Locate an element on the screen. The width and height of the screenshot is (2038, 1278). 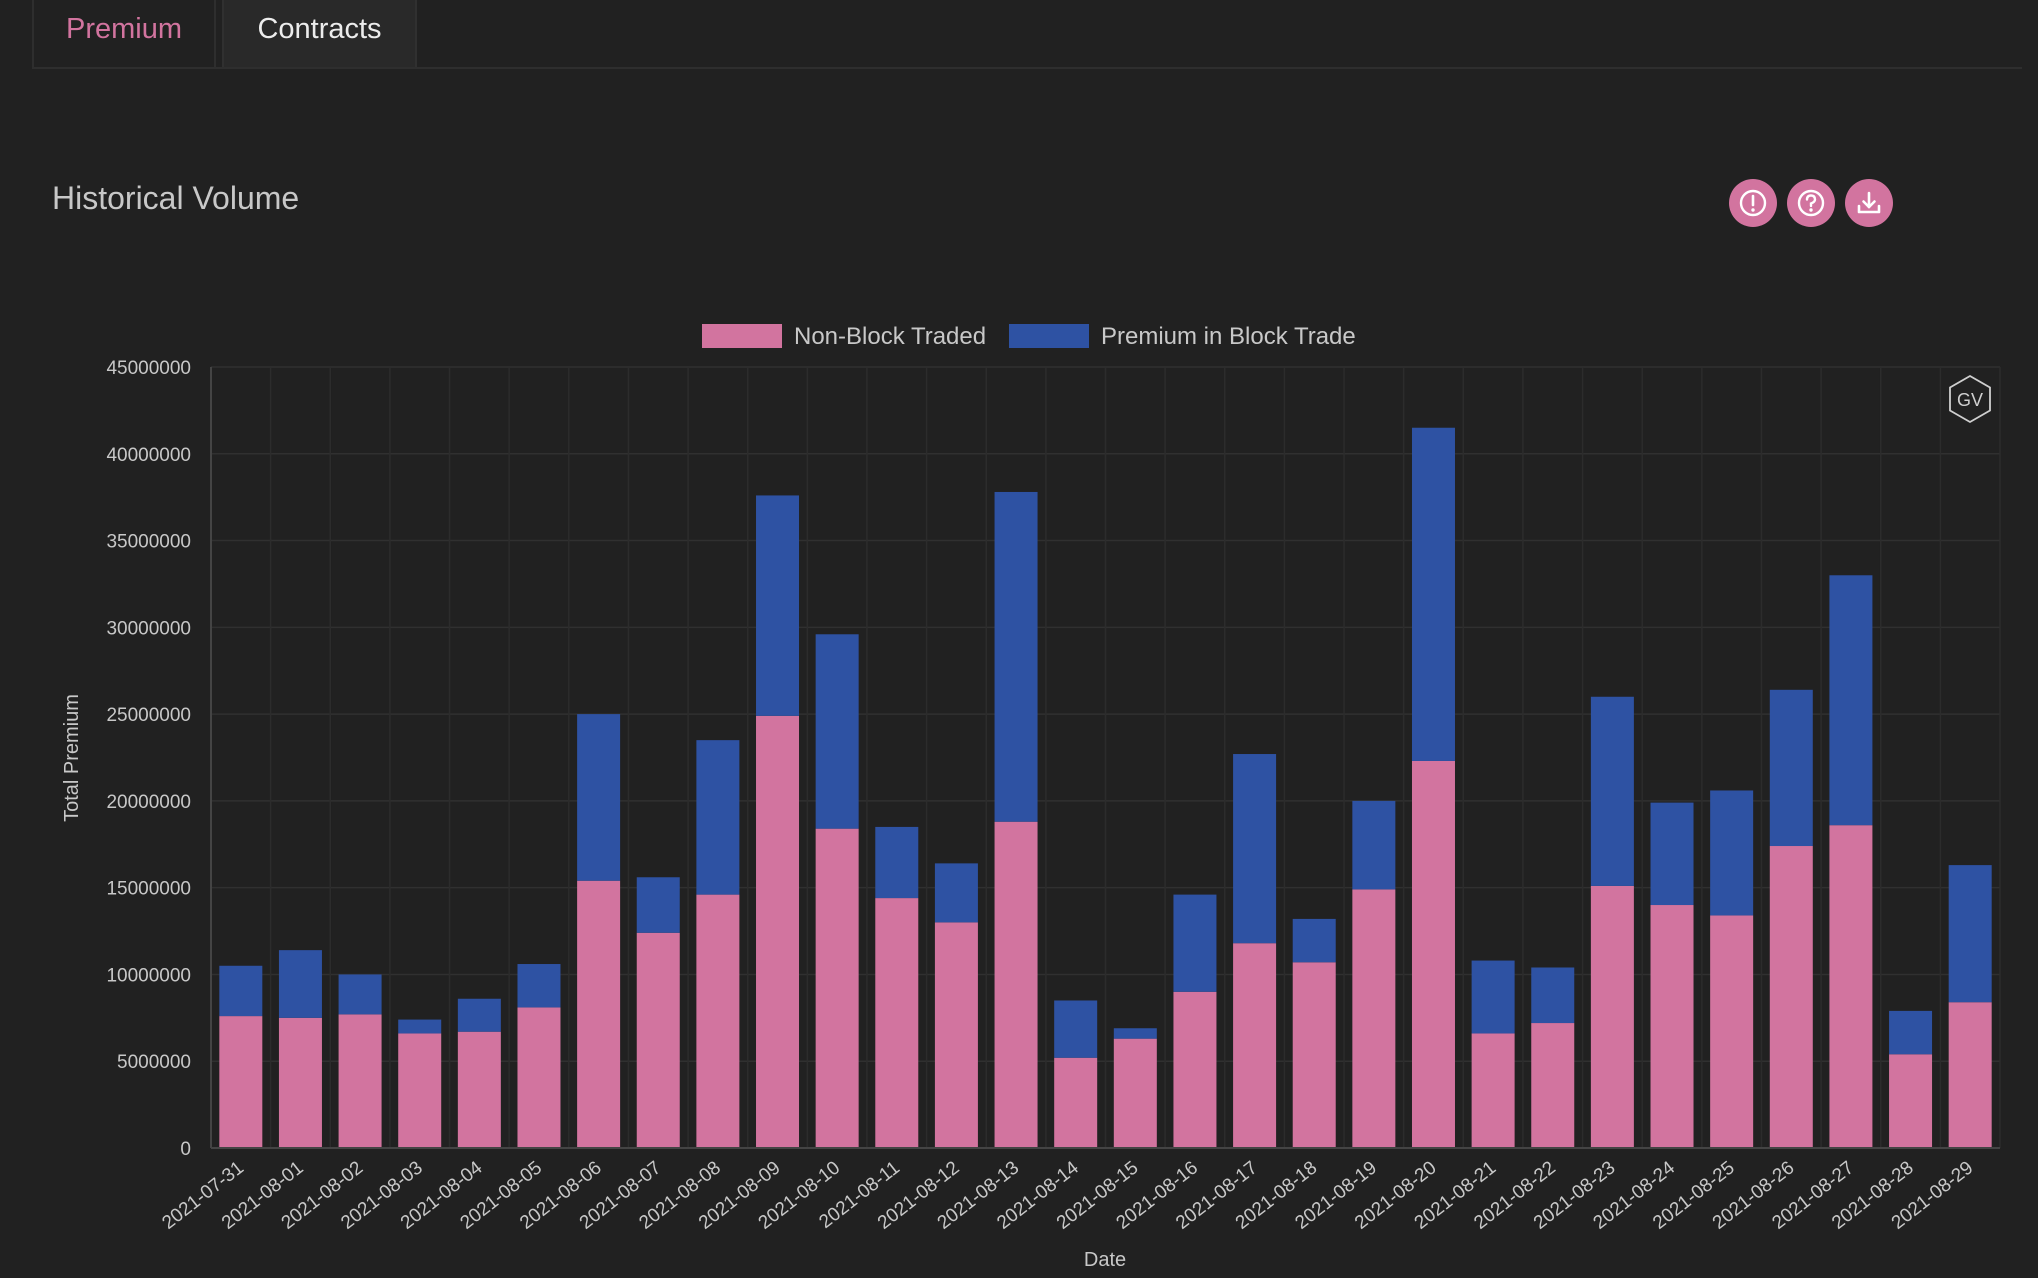
tab-premium: Premium is located at coordinates (124, 33).